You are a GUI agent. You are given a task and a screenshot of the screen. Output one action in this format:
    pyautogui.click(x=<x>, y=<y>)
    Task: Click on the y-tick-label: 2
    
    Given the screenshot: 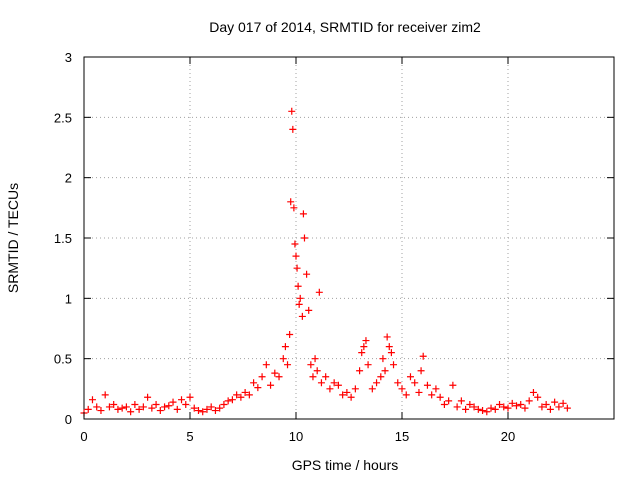 What is the action you would take?
    pyautogui.click(x=68, y=178)
    